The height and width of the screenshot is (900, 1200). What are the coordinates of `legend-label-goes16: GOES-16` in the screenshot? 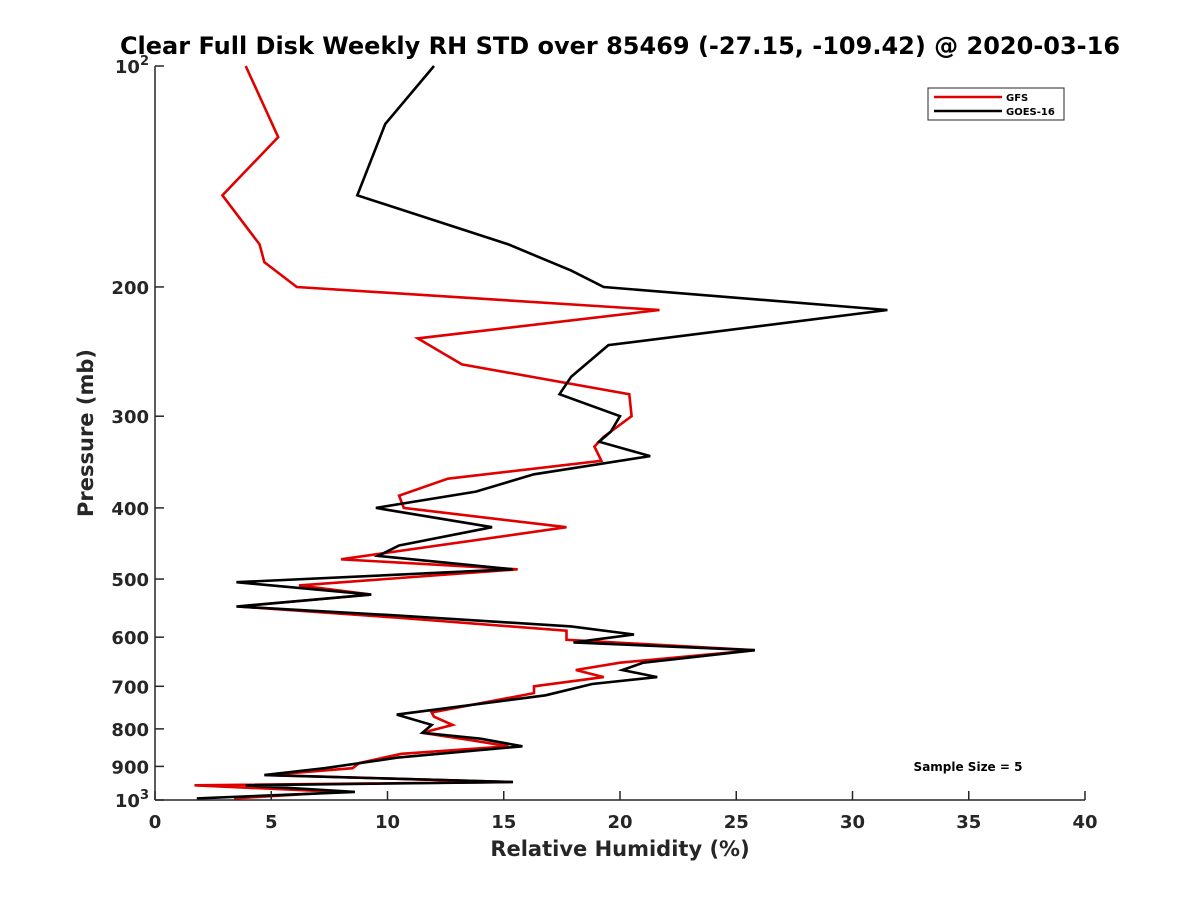 It's located at (1030, 112).